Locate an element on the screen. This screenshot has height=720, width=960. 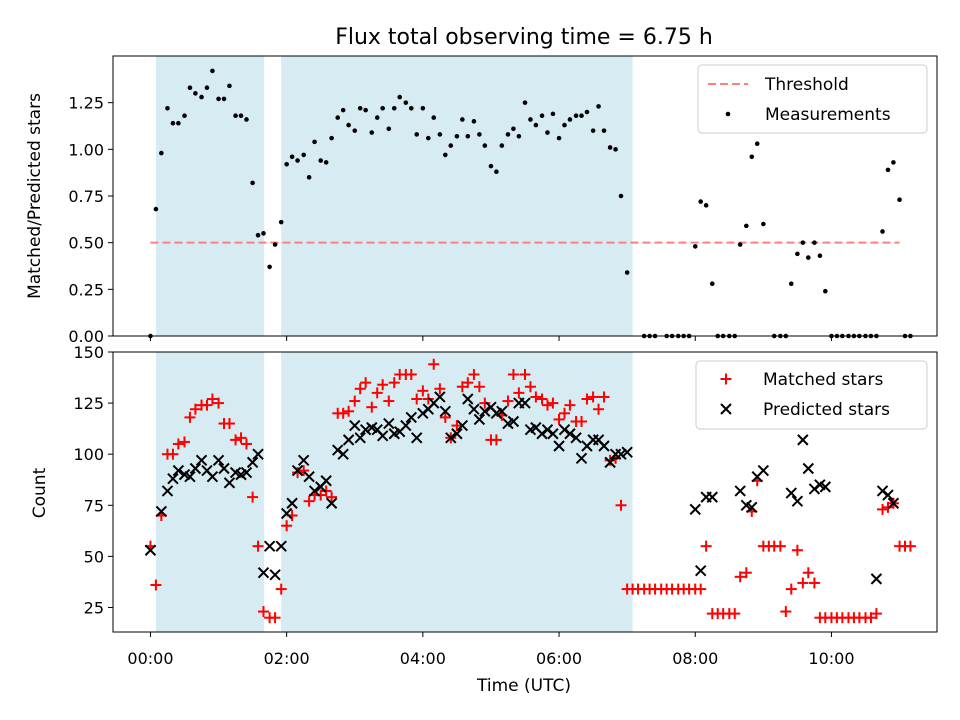
top-legend-box is located at coordinates (812, 99).